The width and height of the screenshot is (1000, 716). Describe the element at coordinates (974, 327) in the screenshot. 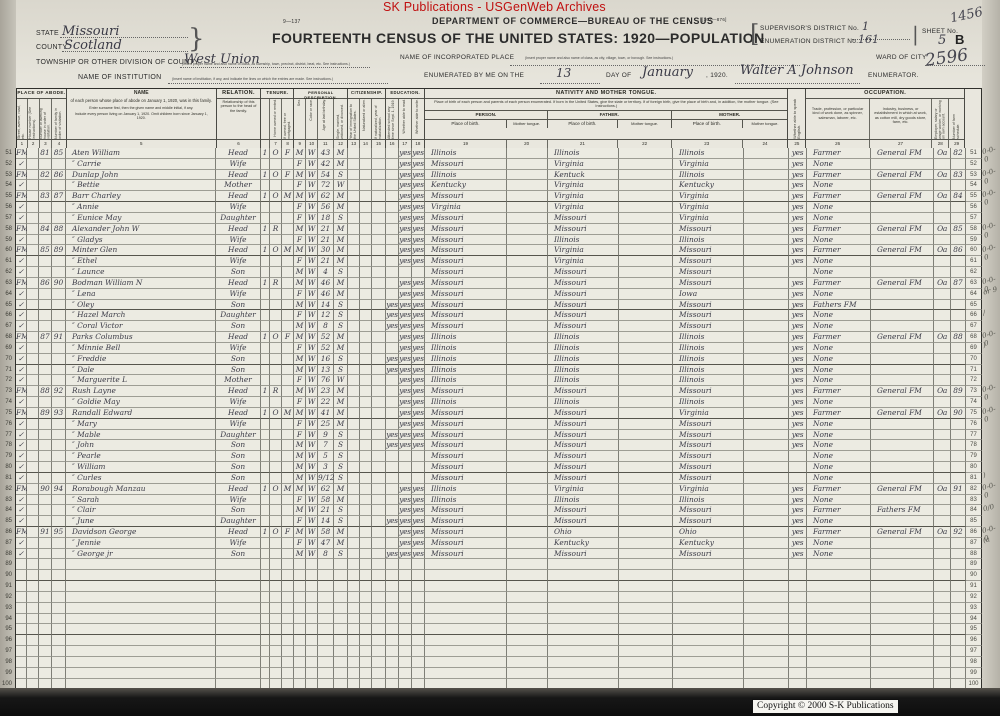

I see `line-number-right: 67` at that location.